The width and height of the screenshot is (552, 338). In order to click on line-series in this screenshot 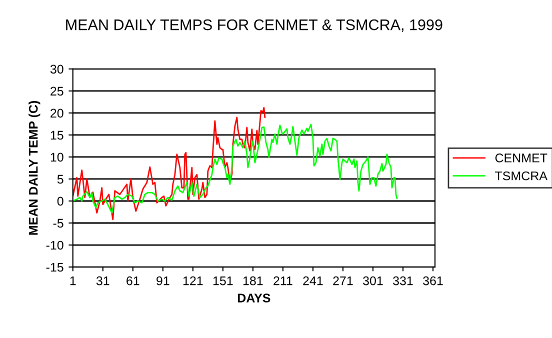, I will do `click(169, 163)`.